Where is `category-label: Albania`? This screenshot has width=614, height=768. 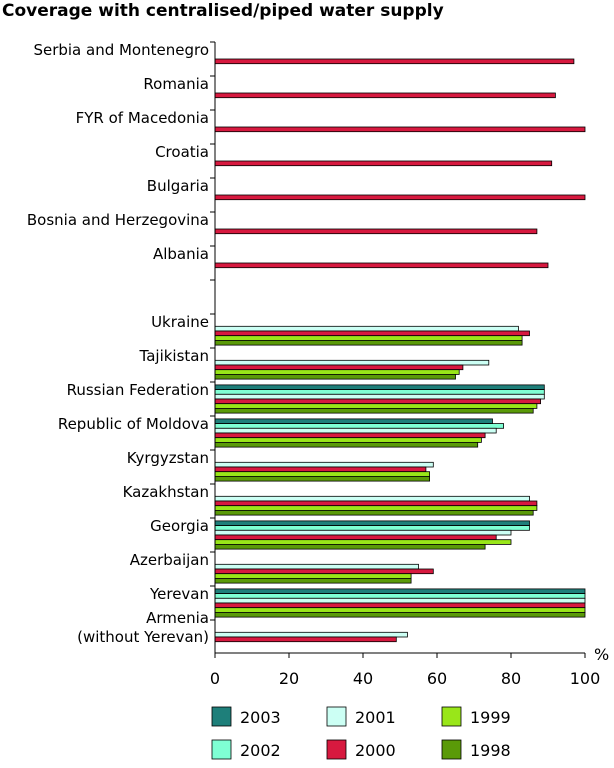 category-label: Albania is located at coordinates (181, 254).